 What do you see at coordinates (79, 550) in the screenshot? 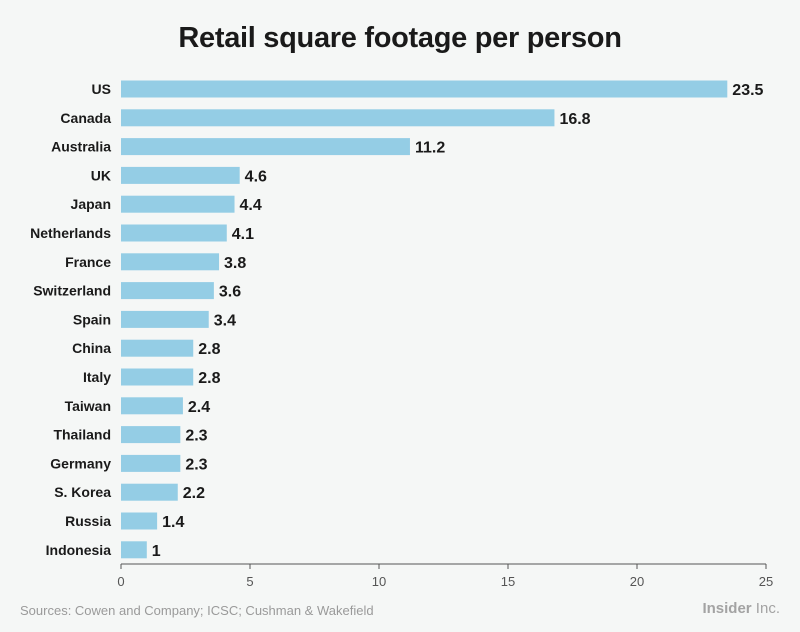
I see `category-label: Indonesia` at bounding box center [79, 550].